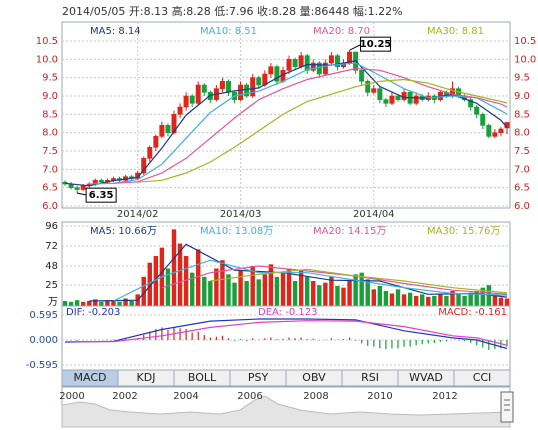 Image resolution: width=538 pixels, height=430 pixels. Describe the element at coordinates (522, 96) in the screenshot. I see `y-tick-label-right: 9.0` at that location.